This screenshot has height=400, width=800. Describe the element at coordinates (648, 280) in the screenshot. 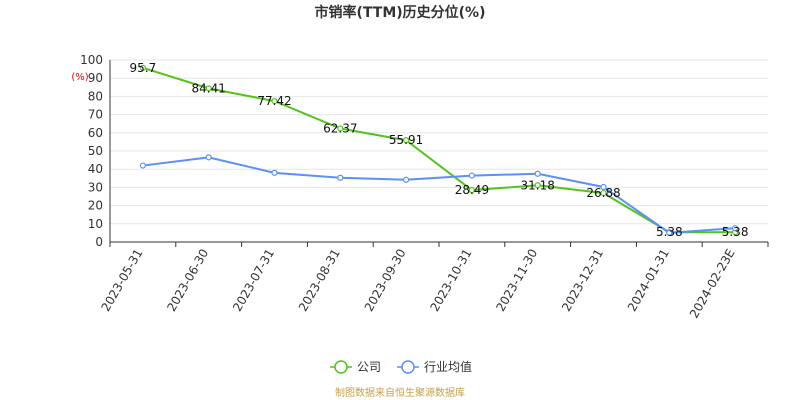

I see `x-tick-label: 2024-01-31` at that location.